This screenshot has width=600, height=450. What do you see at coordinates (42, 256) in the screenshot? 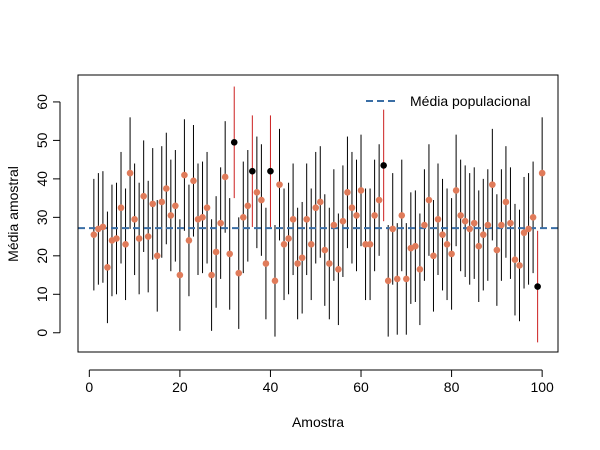
I see `y-tick-label: 20` at bounding box center [42, 256].